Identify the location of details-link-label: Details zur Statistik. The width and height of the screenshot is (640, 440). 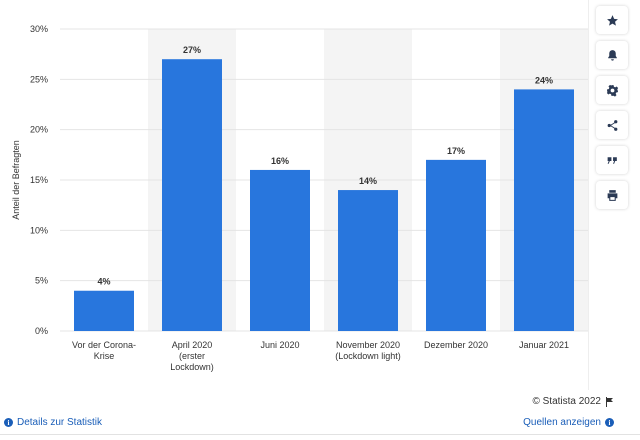
(60, 422).